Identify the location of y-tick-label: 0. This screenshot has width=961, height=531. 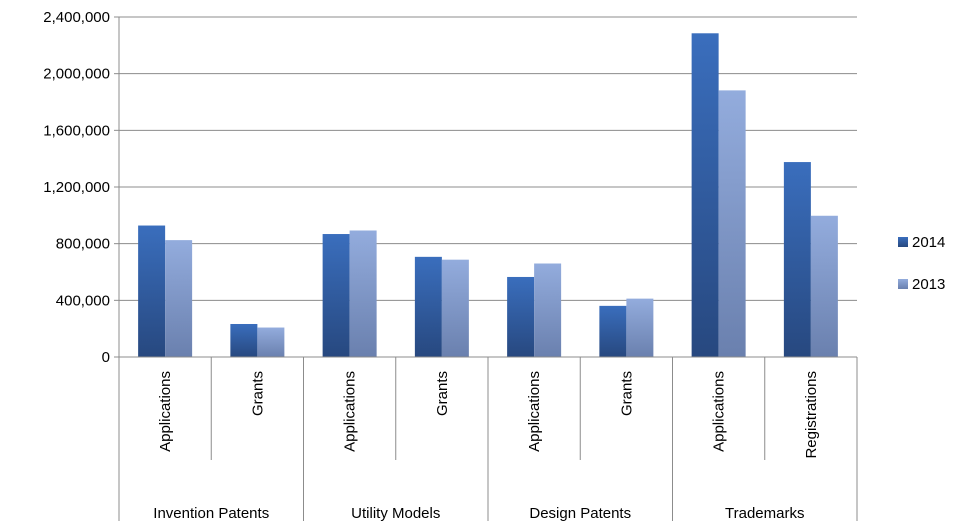
(106, 357).